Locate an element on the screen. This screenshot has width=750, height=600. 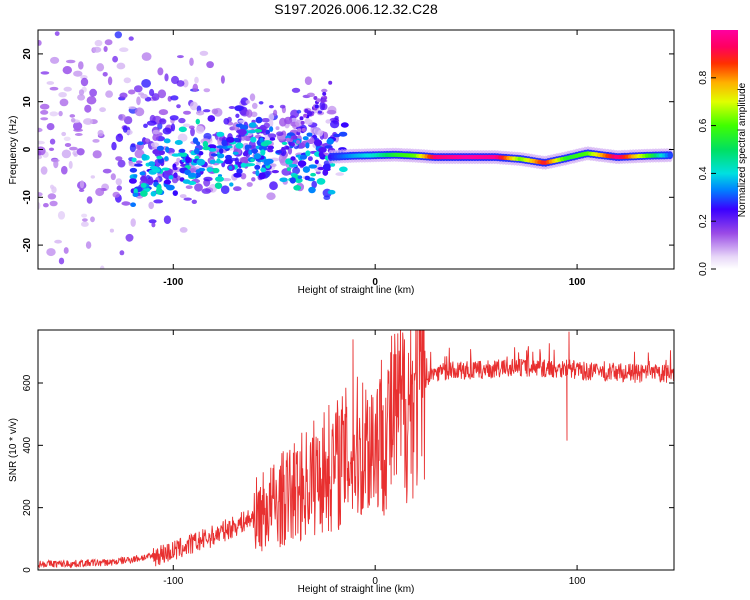
colorbar-tick-label: 0.2 is located at coordinates (703, 221).